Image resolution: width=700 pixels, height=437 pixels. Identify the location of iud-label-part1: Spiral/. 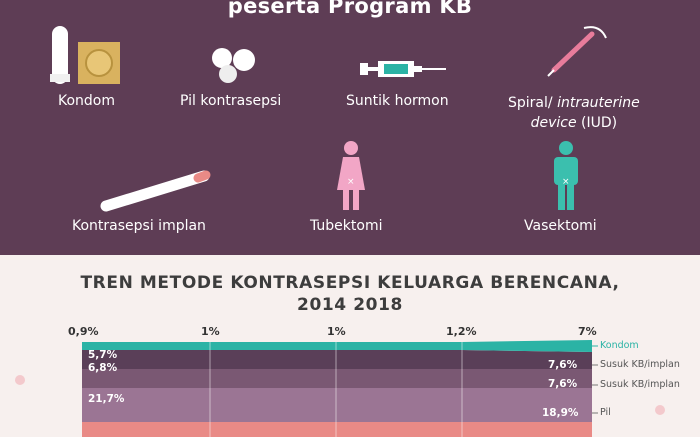
(533, 103).